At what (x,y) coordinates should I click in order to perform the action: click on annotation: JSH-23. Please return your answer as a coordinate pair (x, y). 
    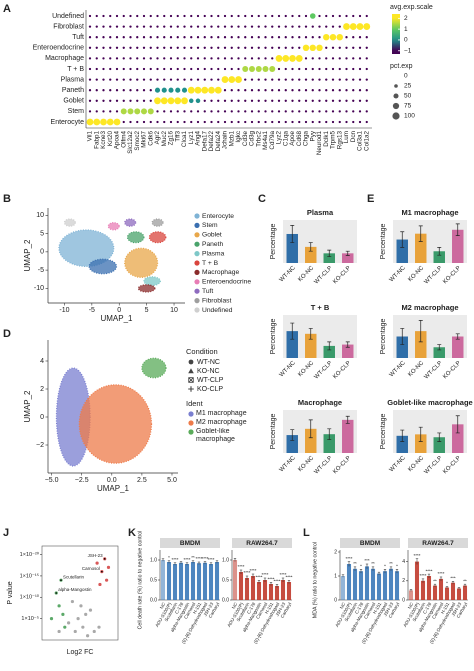
    Looking at the image, I should click on (96, 555).